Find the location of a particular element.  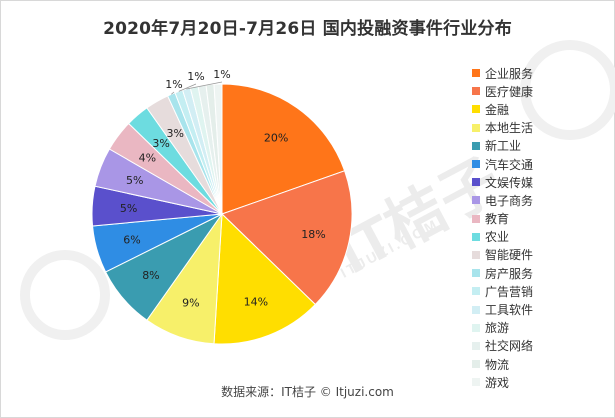

legend-item: 文娱传媒 is located at coordinates (542, 182).